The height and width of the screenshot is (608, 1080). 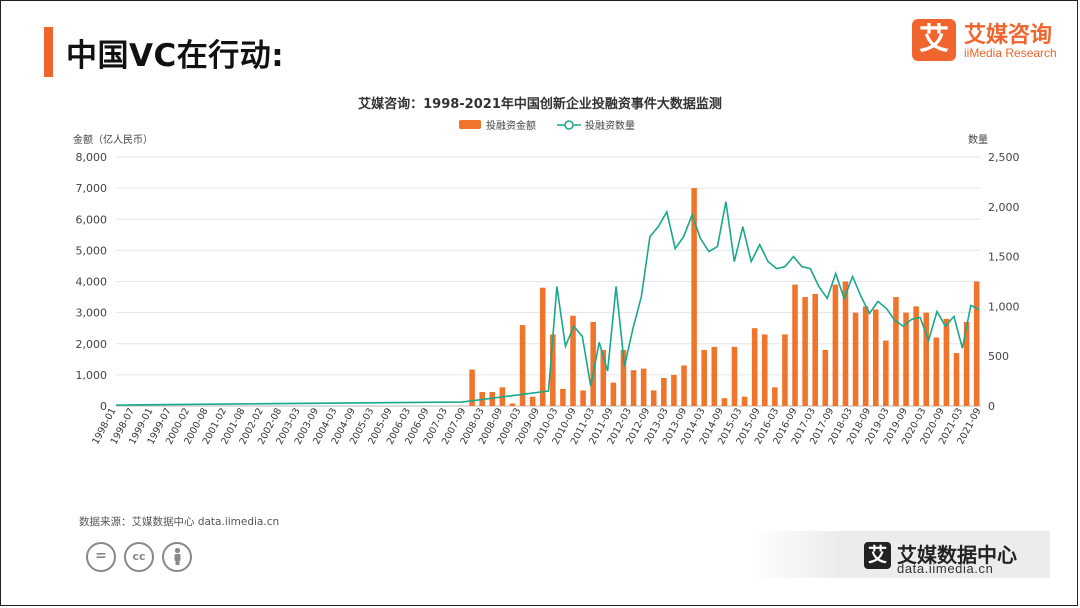 What do you see at coordinates (991, 406) in the screenshot?
I see `y-right-tick-label: 0` at bounding box center [991, 406].